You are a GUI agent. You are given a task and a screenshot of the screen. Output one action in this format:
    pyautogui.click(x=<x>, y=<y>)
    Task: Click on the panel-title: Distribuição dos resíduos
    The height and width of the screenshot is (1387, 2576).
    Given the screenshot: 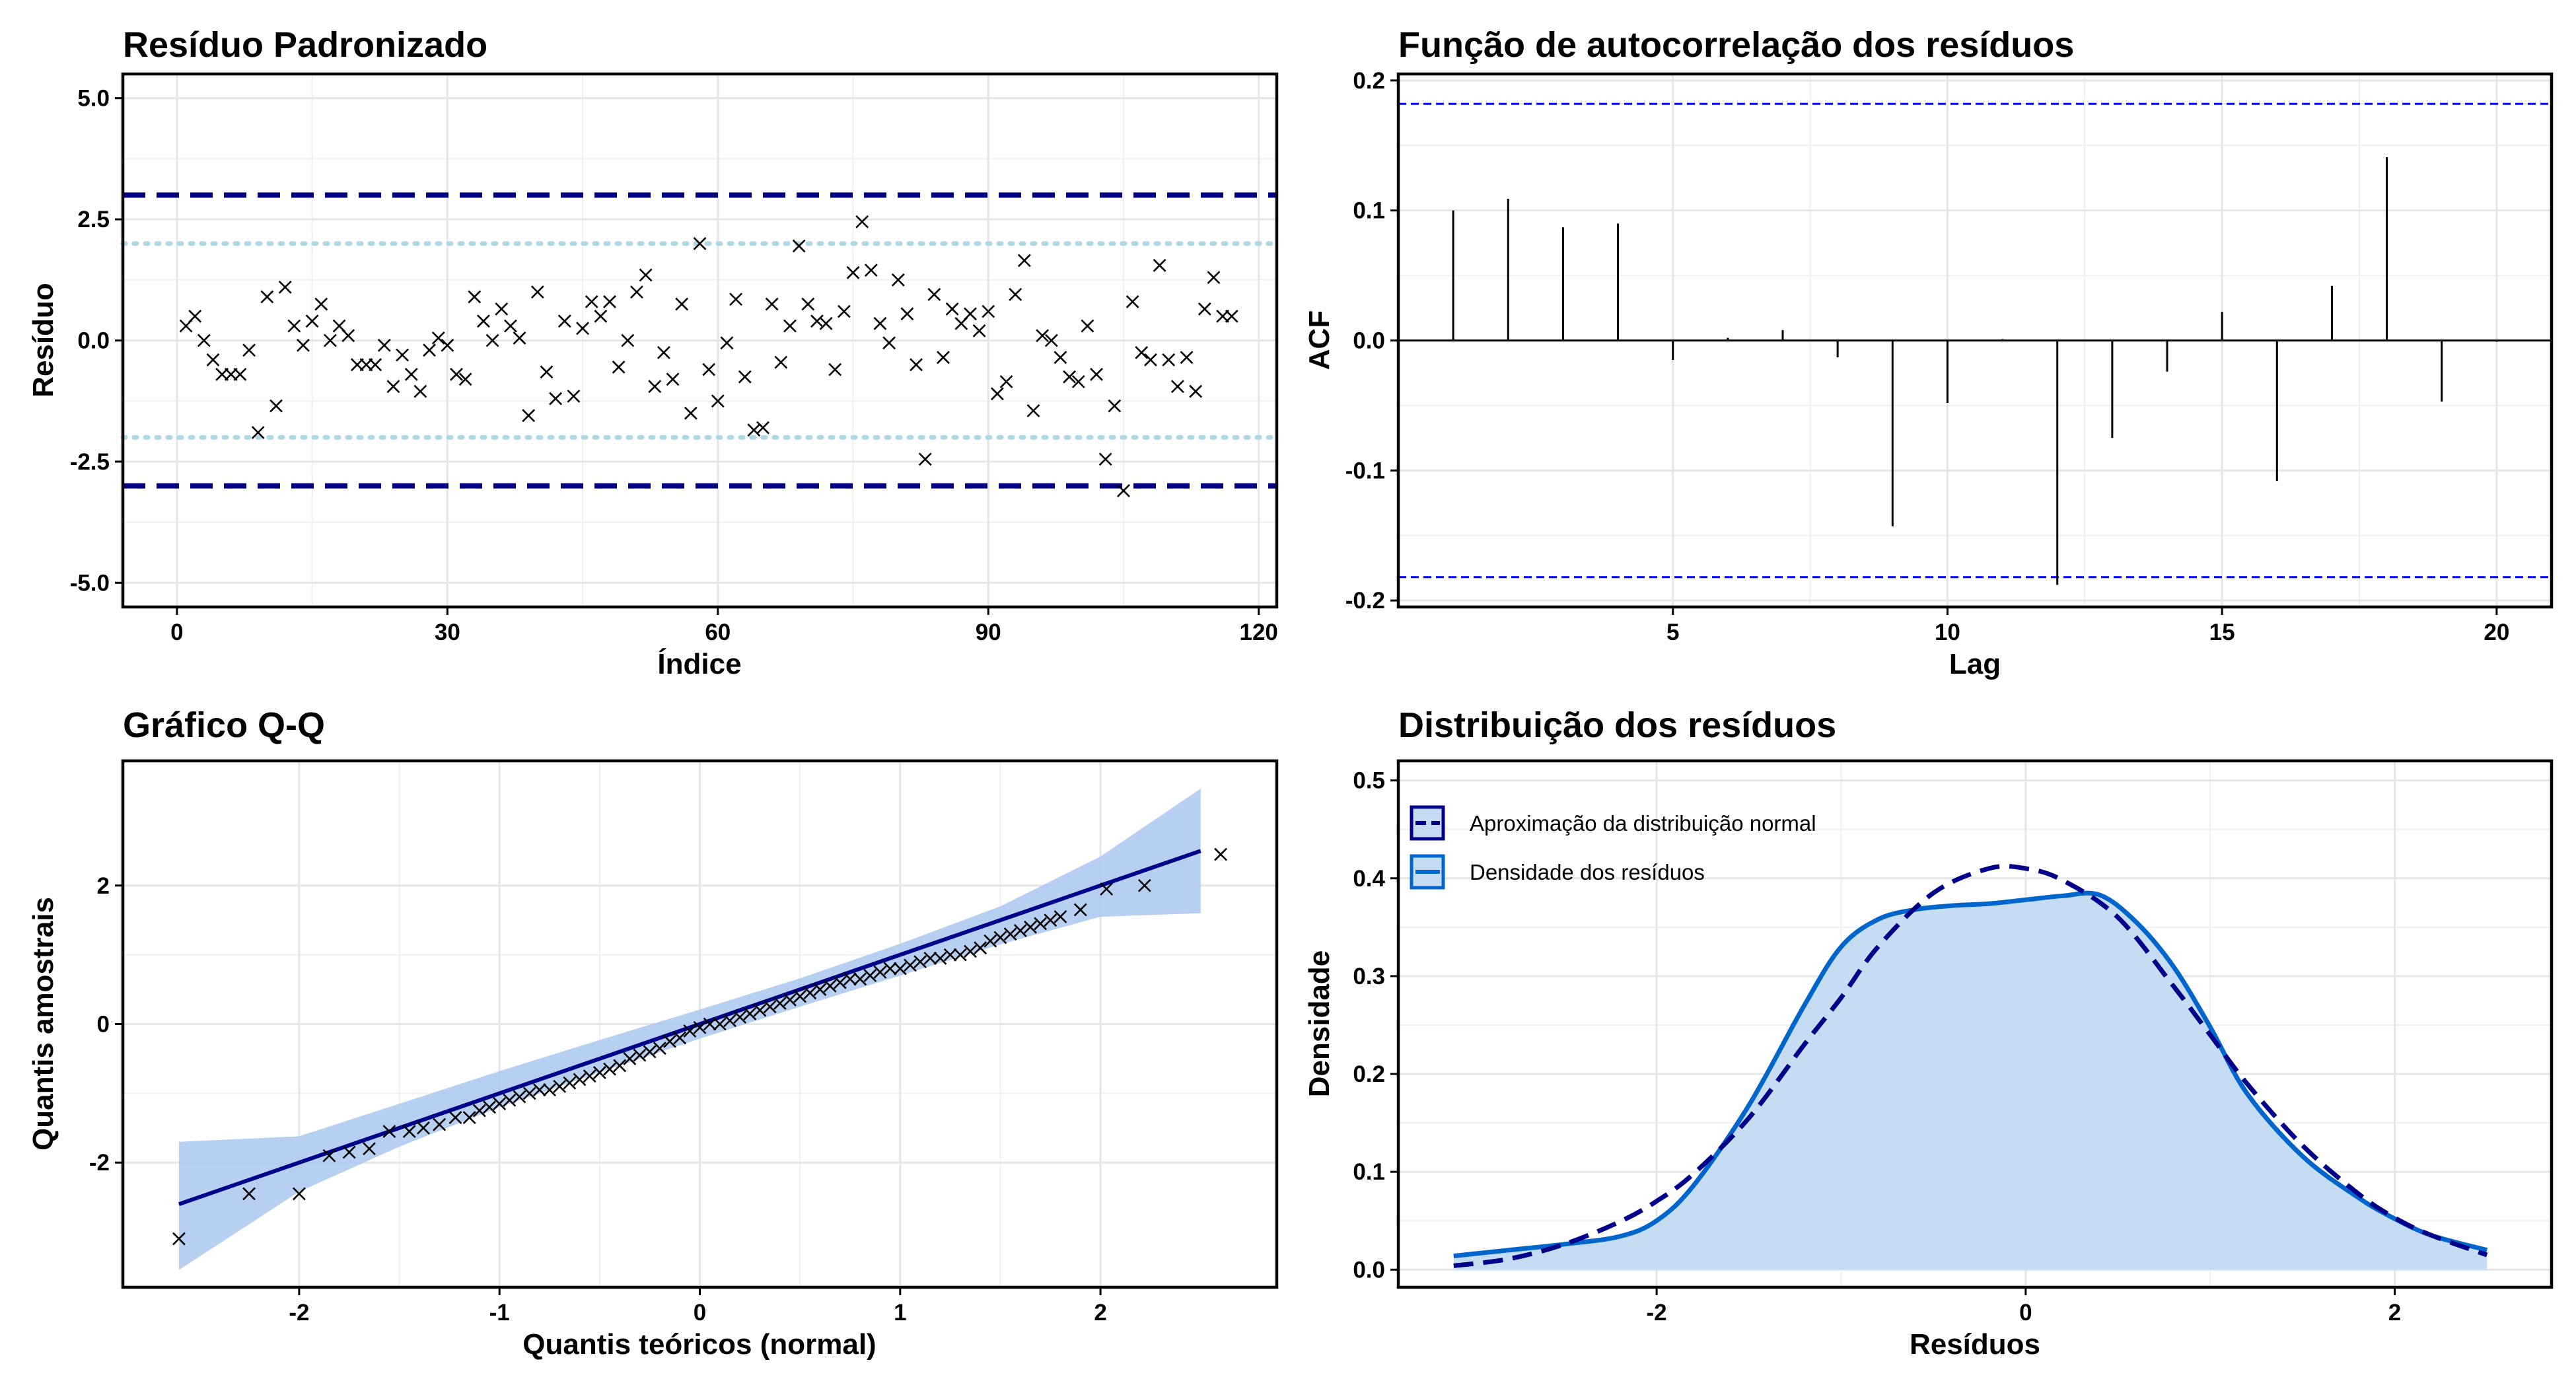 What is the action you would take?
    pyautogui.click(x=1617, y=725)
    